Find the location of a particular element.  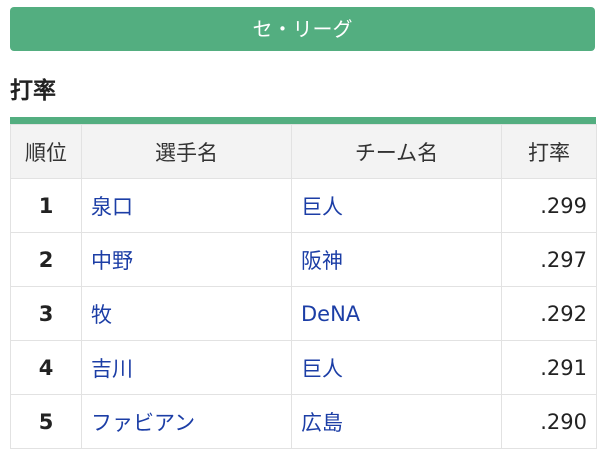

player-link: ファビアン is located at coordinates (143, 422).